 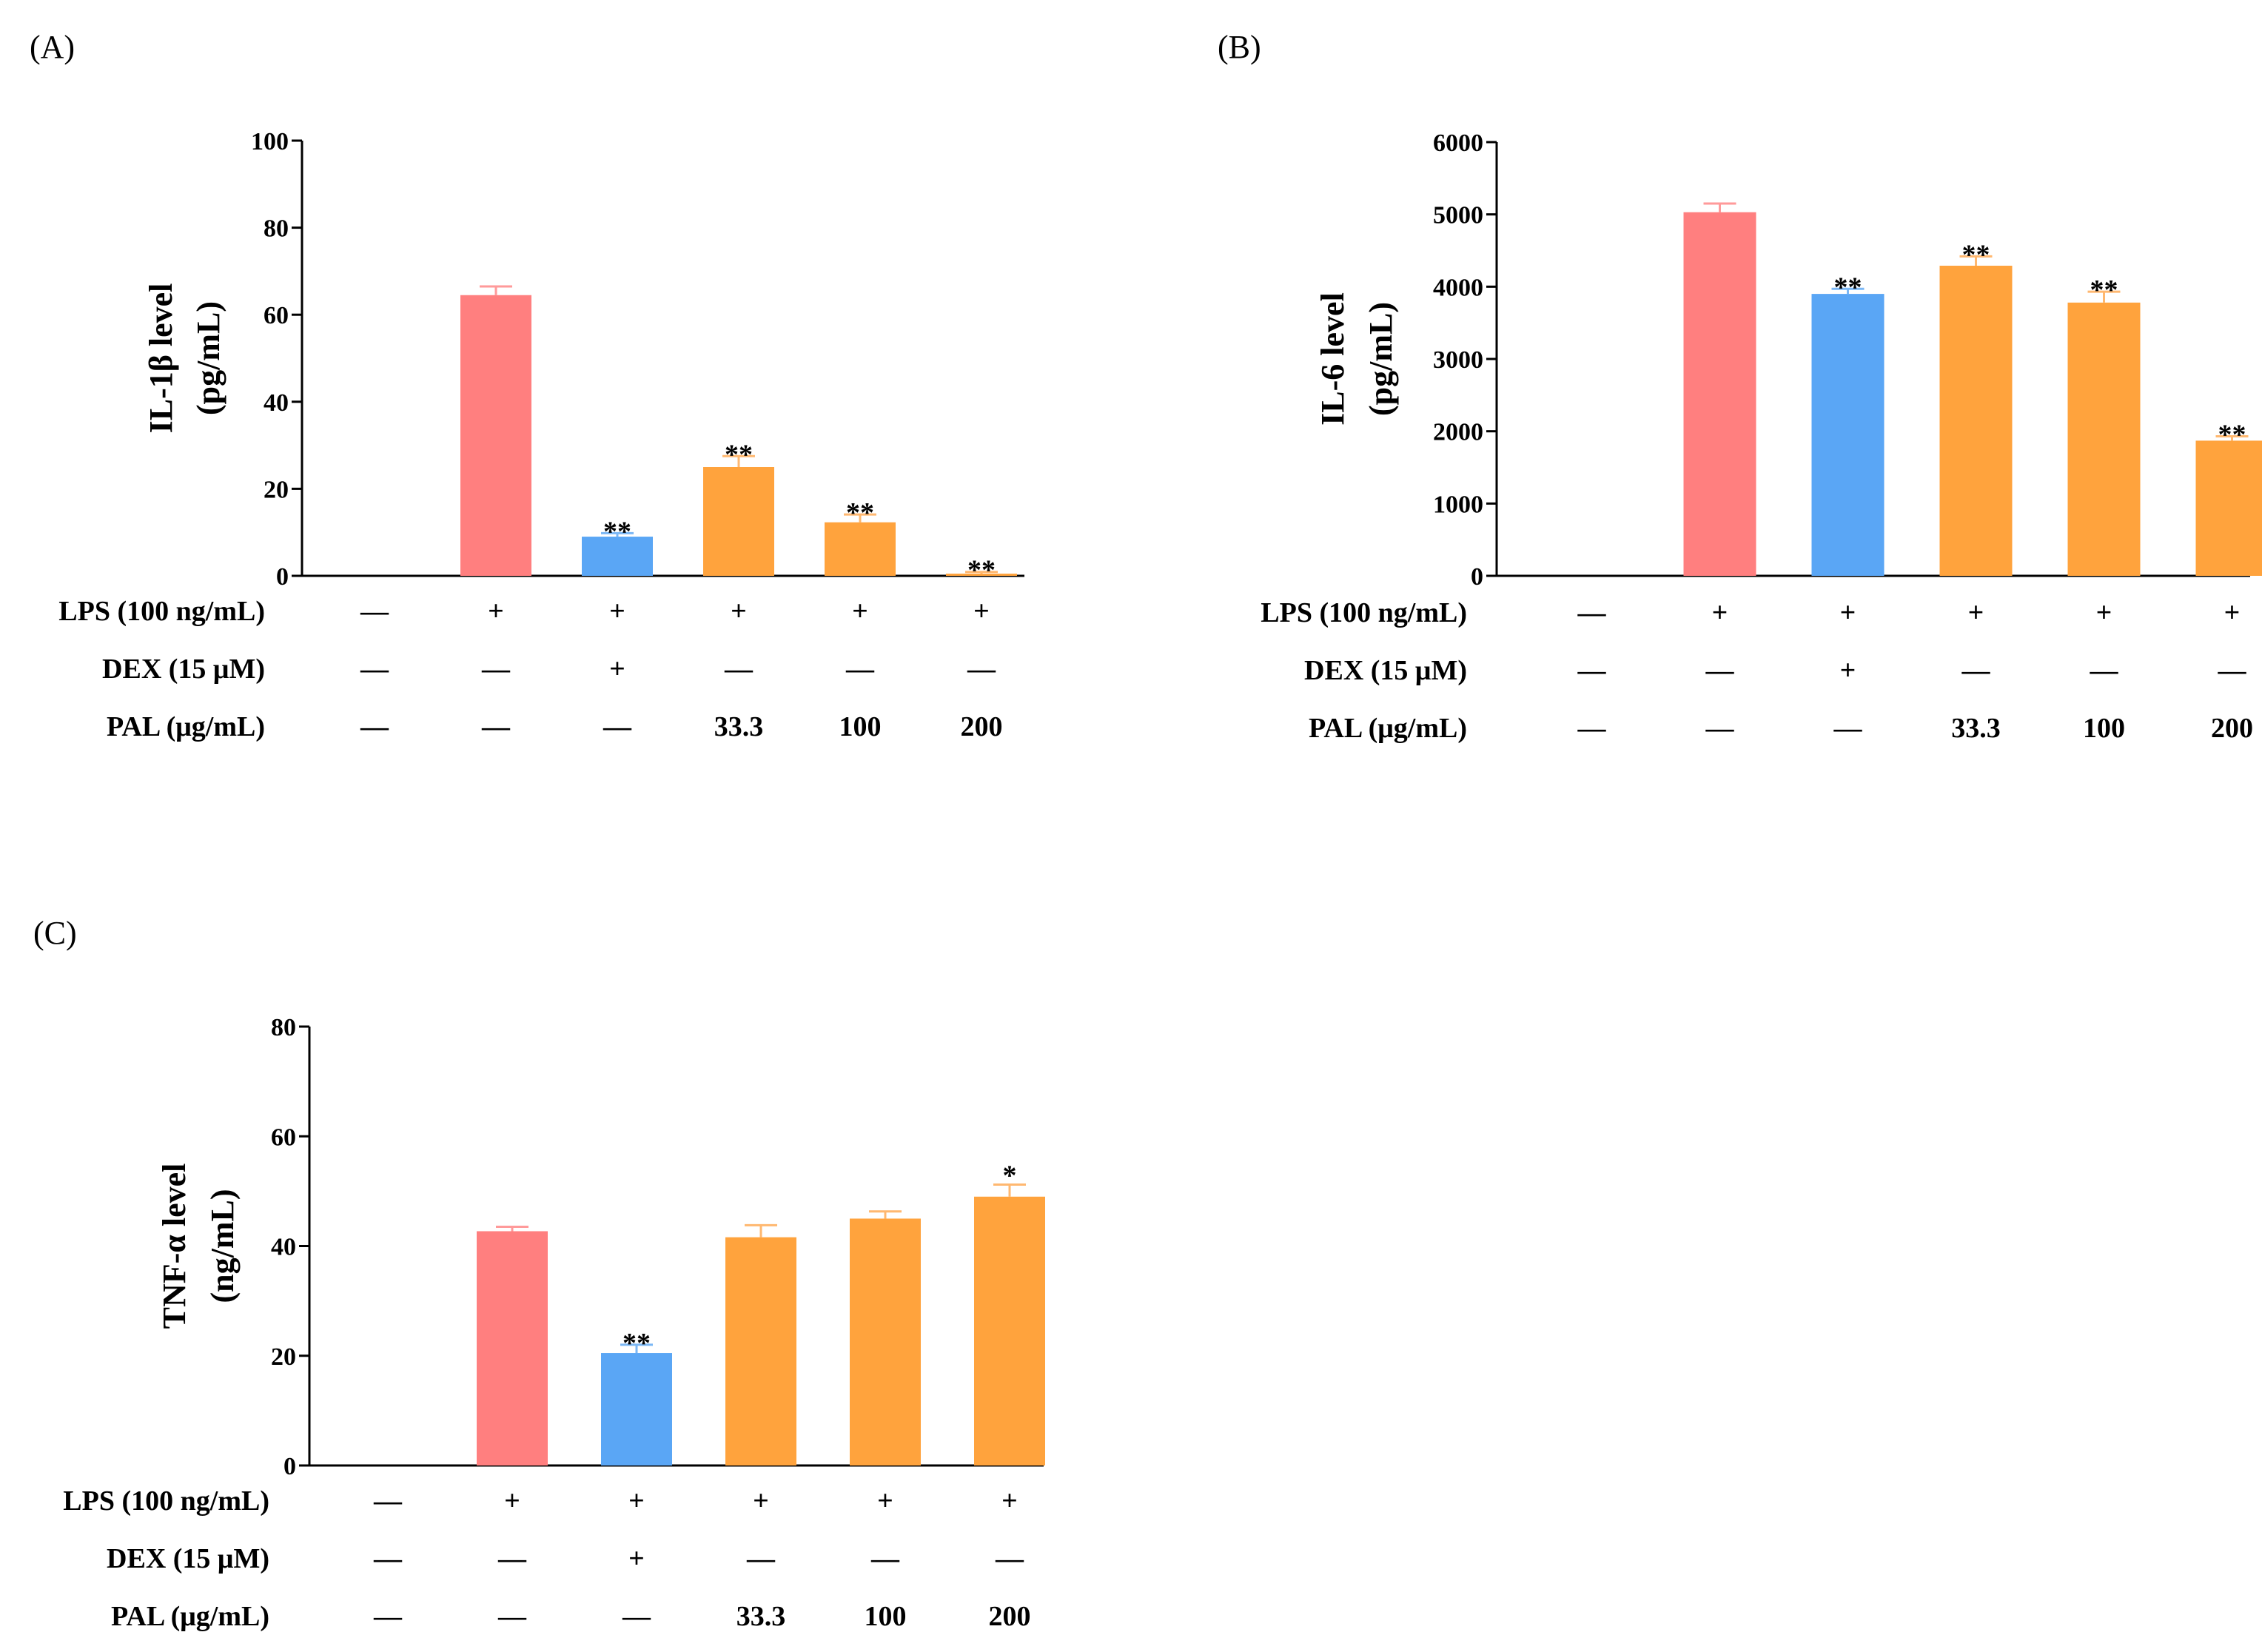 I want to click on y-tick-label: 100, so click(x=270, y=141).